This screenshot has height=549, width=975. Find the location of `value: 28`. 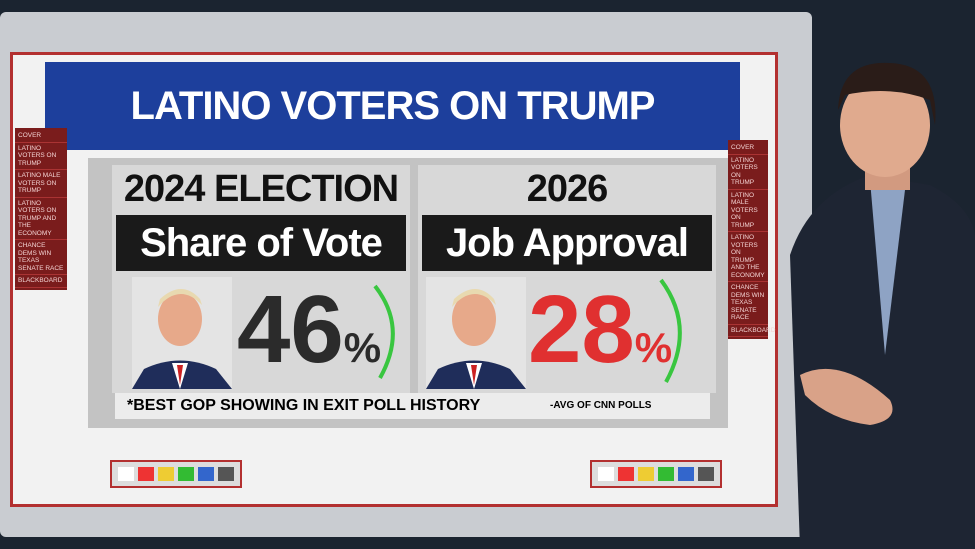

value: 28 is located at coordinates (581, 329).